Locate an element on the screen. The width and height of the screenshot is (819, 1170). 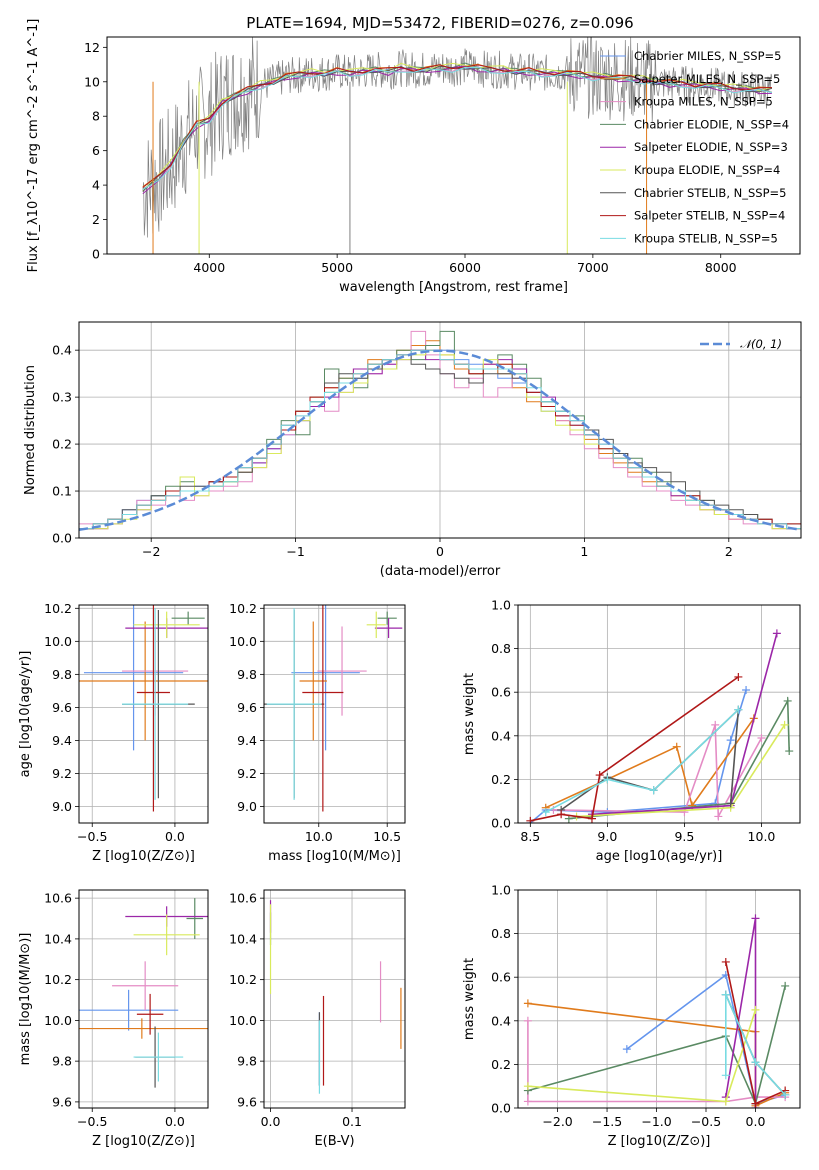
x-tick-label: 6000 is located at coordinates (465, 267).